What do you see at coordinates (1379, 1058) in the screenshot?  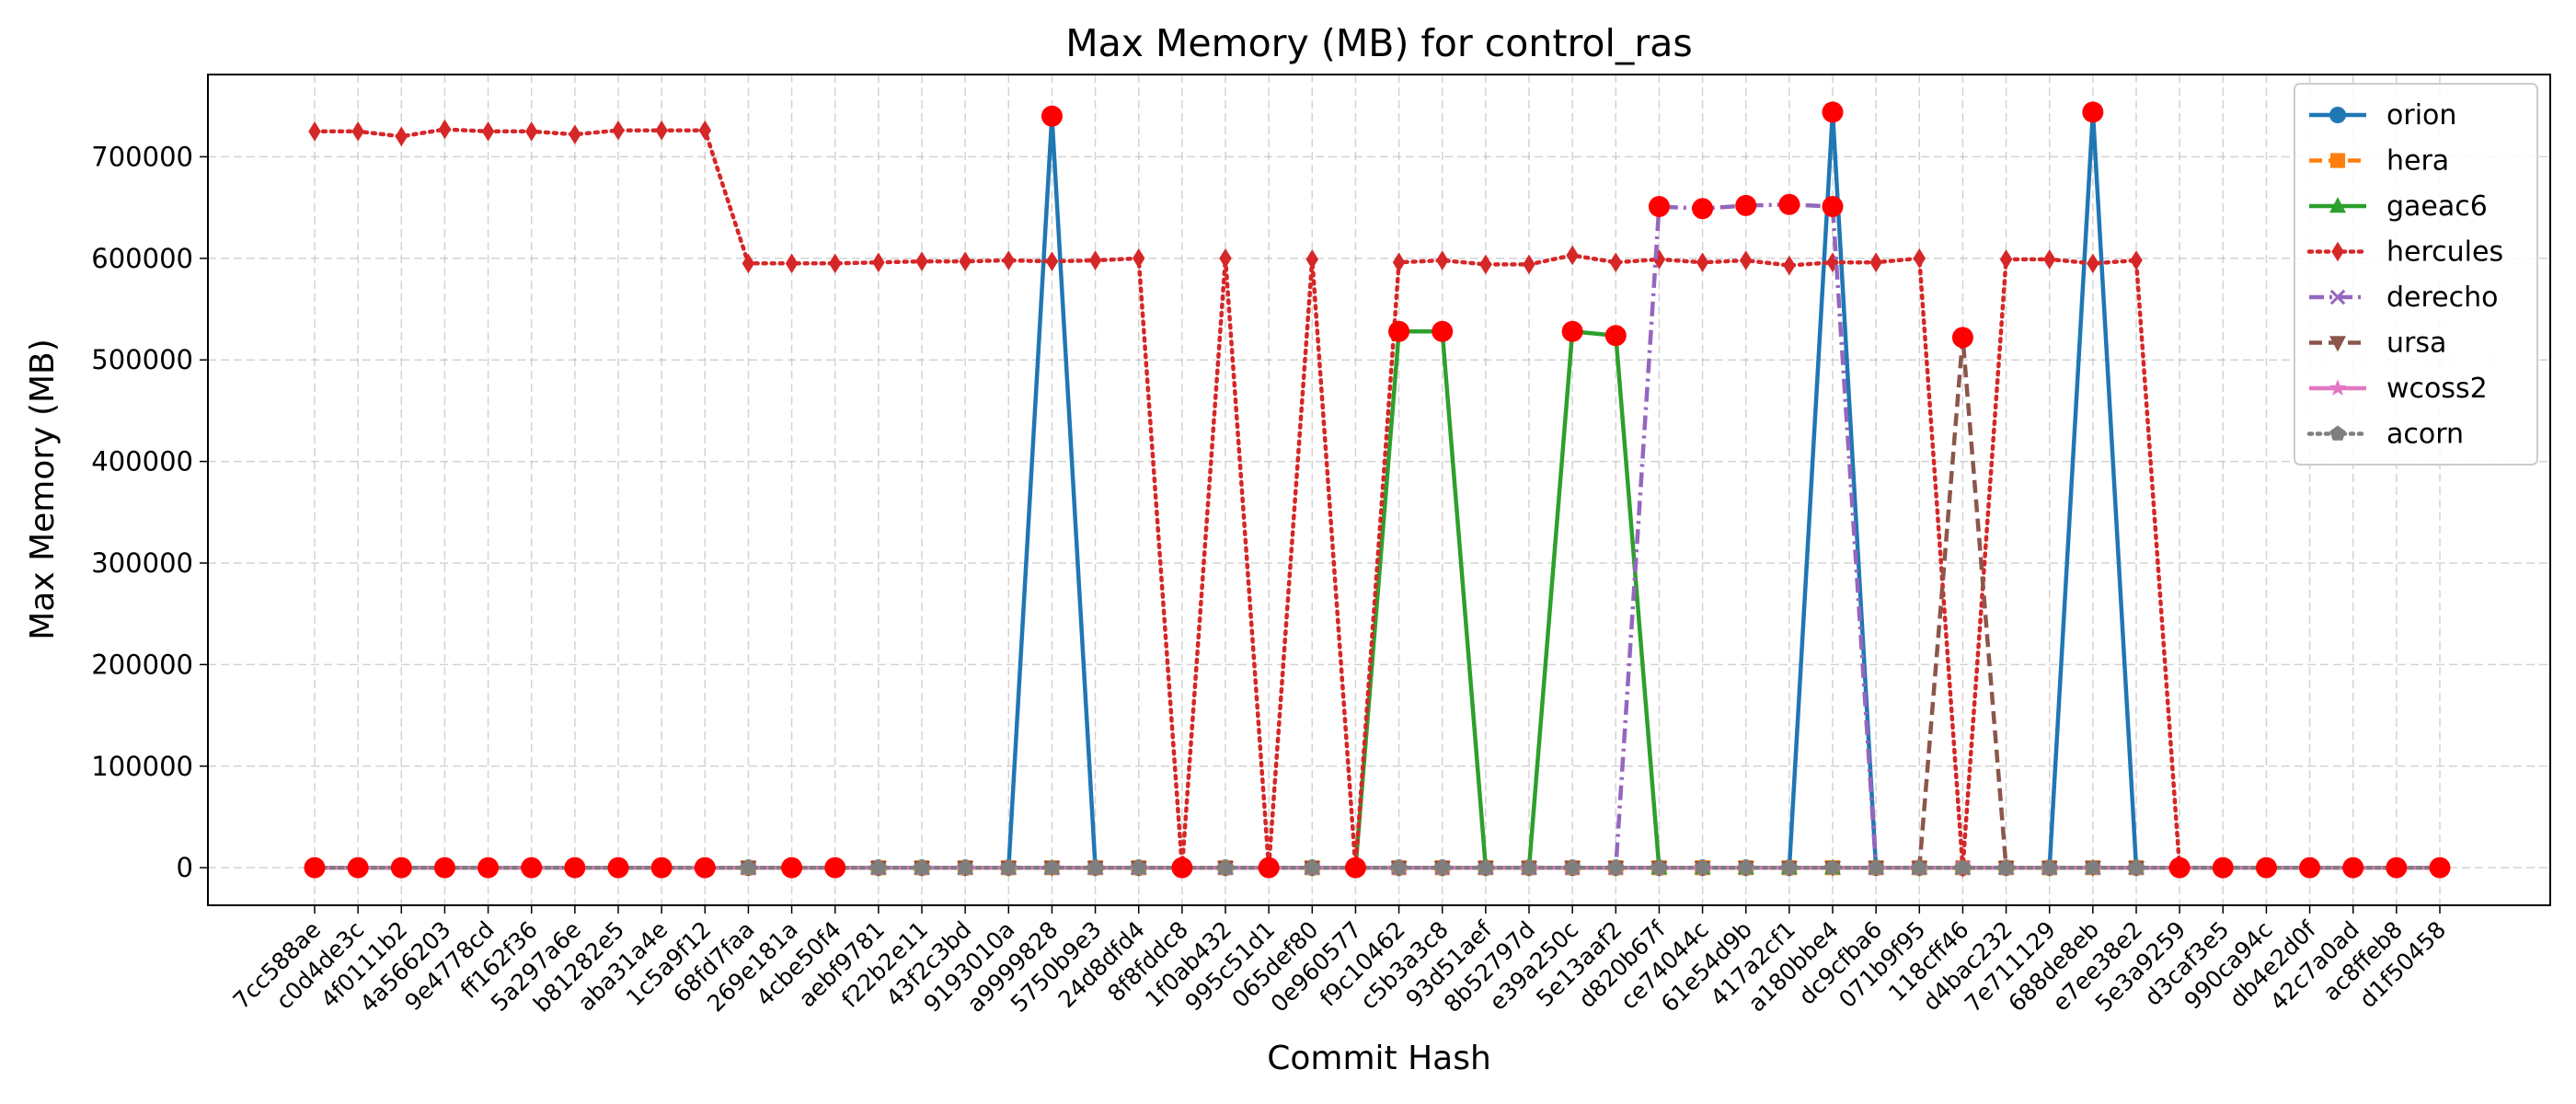 I see `x-axis-label: Commit Hash` at bounding box center [1379, 1058].